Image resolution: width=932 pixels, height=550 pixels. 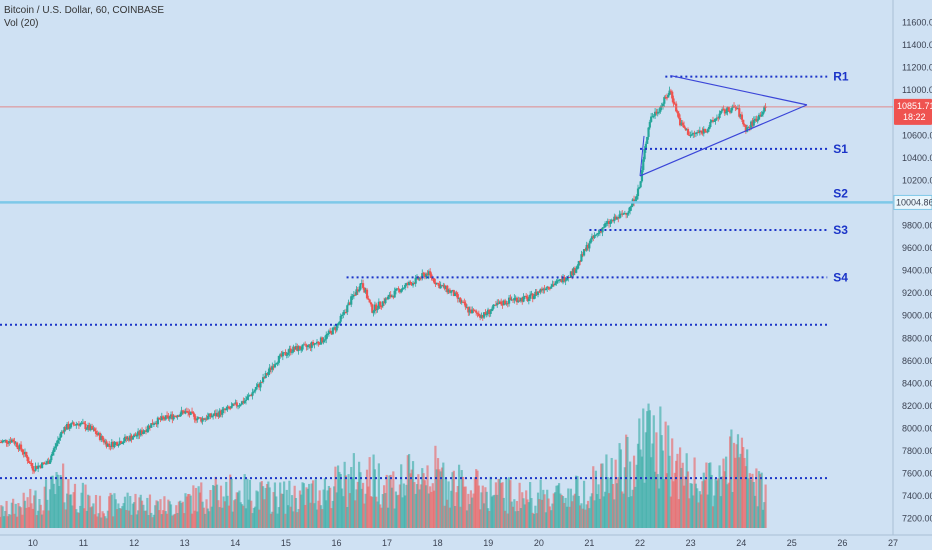 I want to click on x-tick-label: 20, so click(x=539, y=543).